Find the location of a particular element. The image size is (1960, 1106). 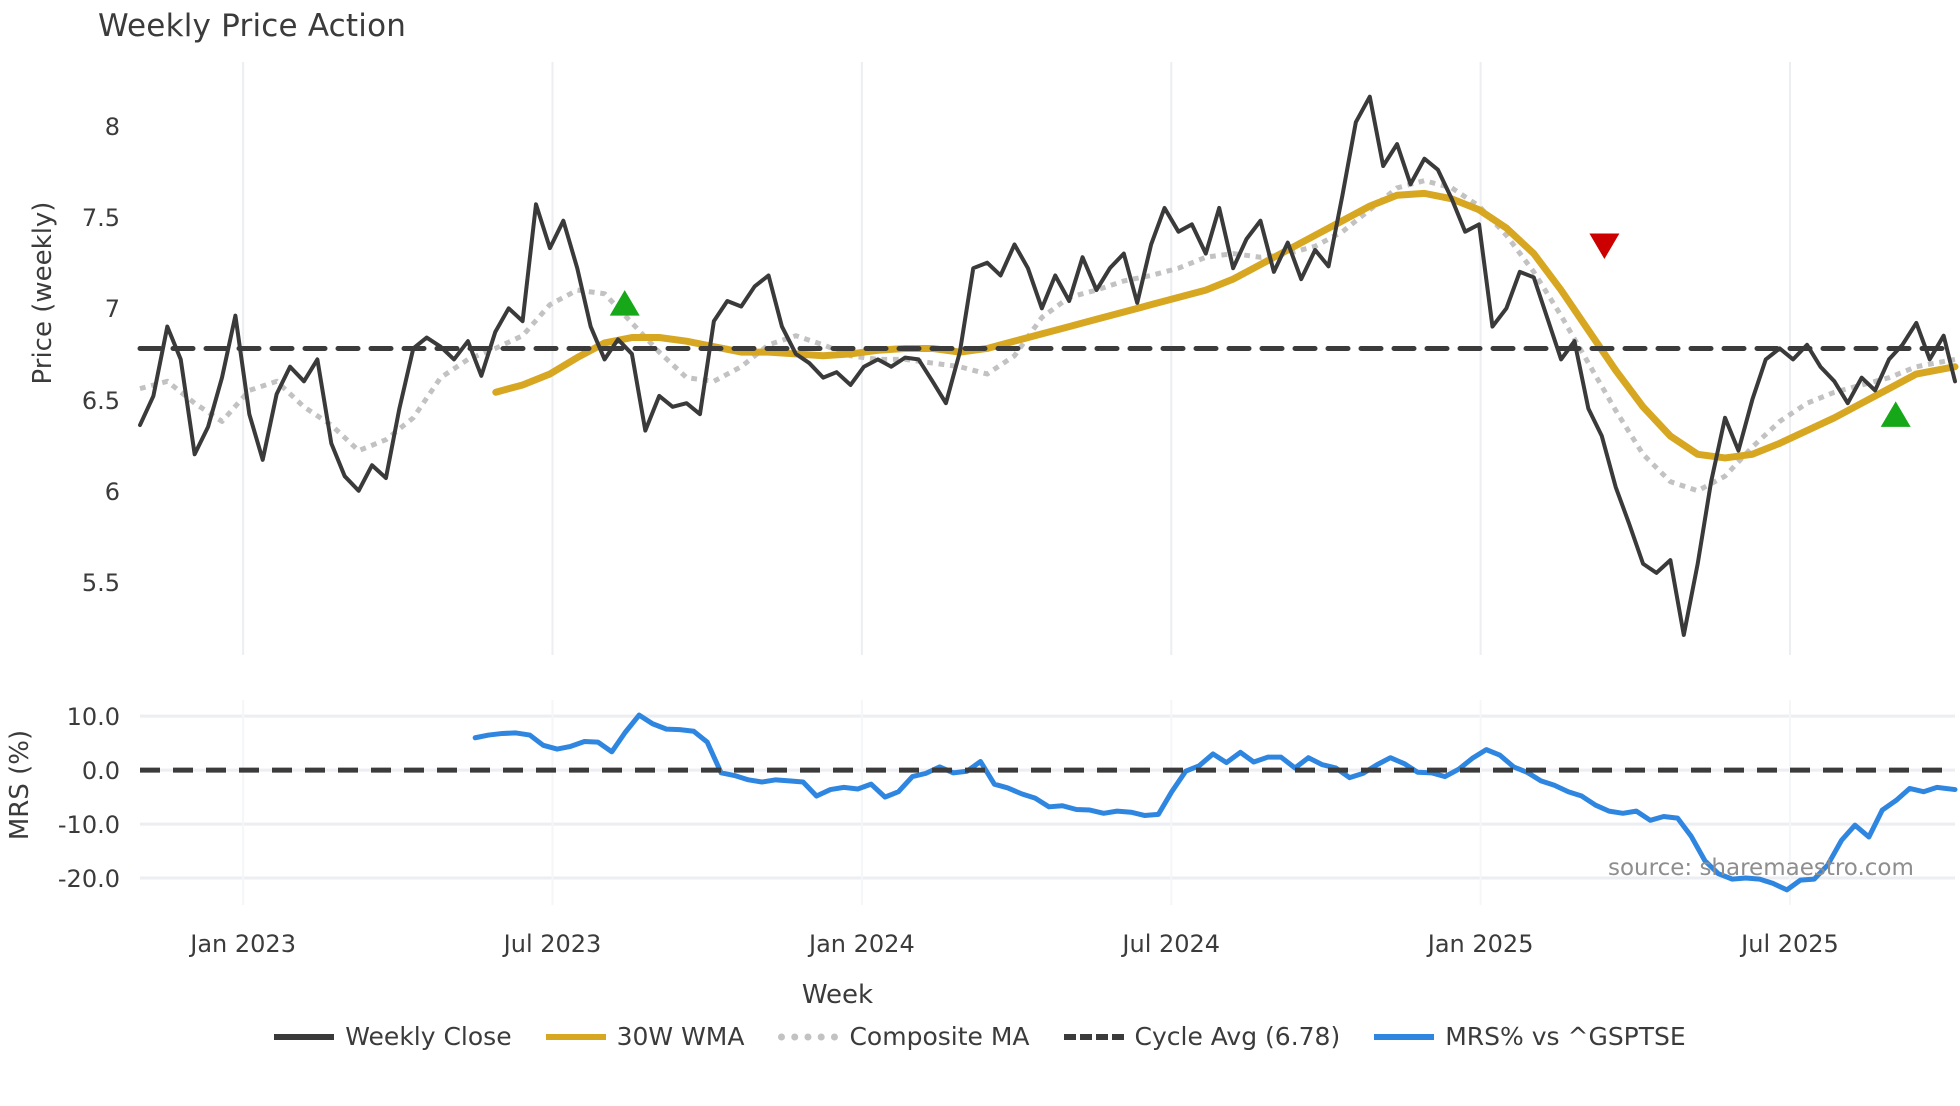

x-tick-label: Jul 2023 is located at coordinates (552, 944).